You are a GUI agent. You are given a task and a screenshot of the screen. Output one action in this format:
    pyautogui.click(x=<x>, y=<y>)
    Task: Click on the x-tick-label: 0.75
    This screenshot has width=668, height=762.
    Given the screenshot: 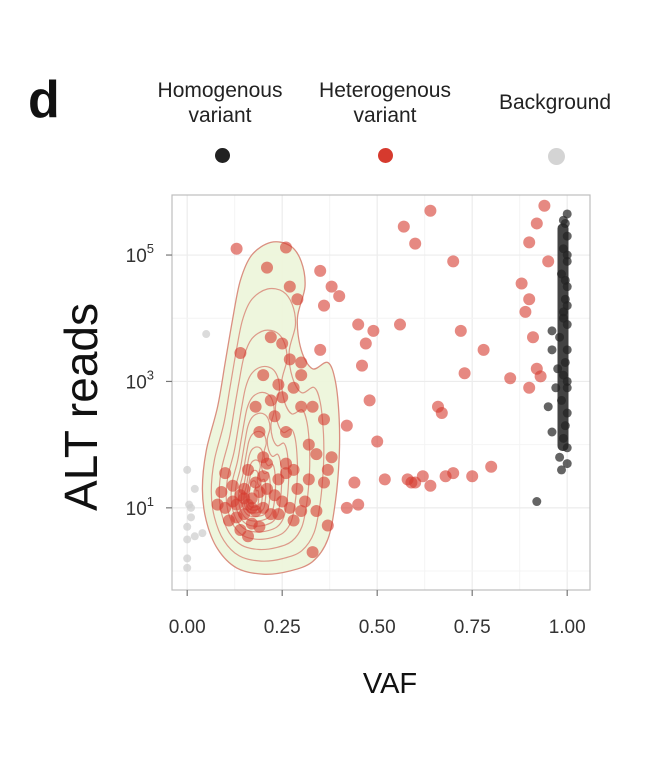 What is the action you would take?
    pyautogui.click(x=472, y=627)
    